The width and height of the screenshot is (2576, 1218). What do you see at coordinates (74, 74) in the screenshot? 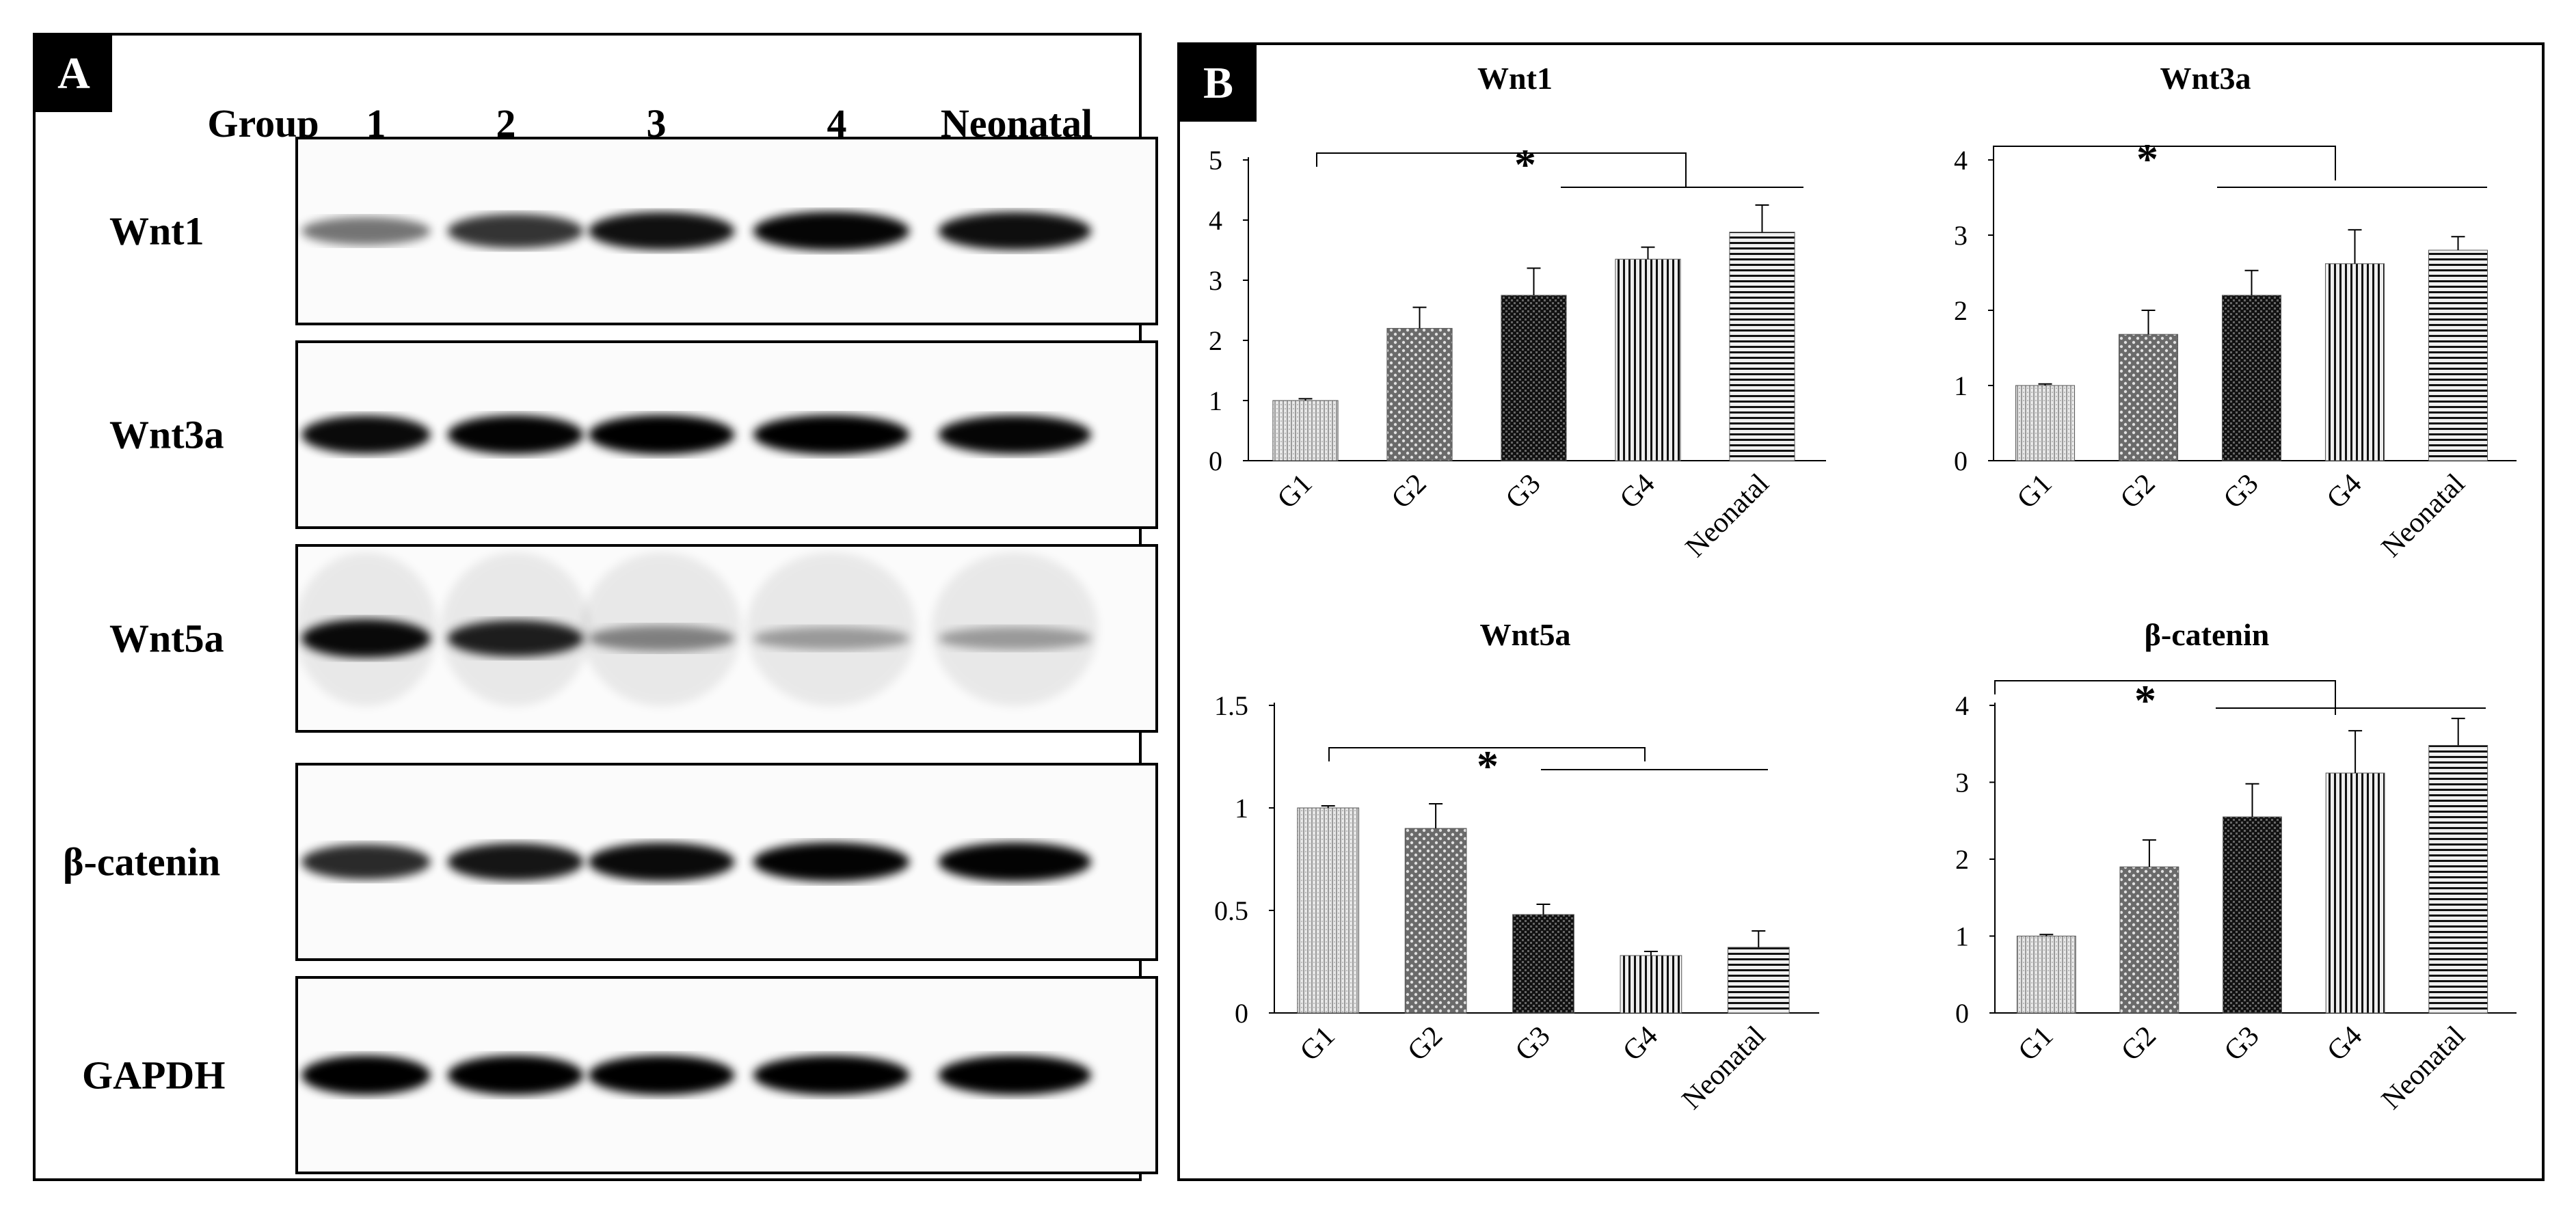
I see `panel-a-letter: A` at bounding box center [74, 74].